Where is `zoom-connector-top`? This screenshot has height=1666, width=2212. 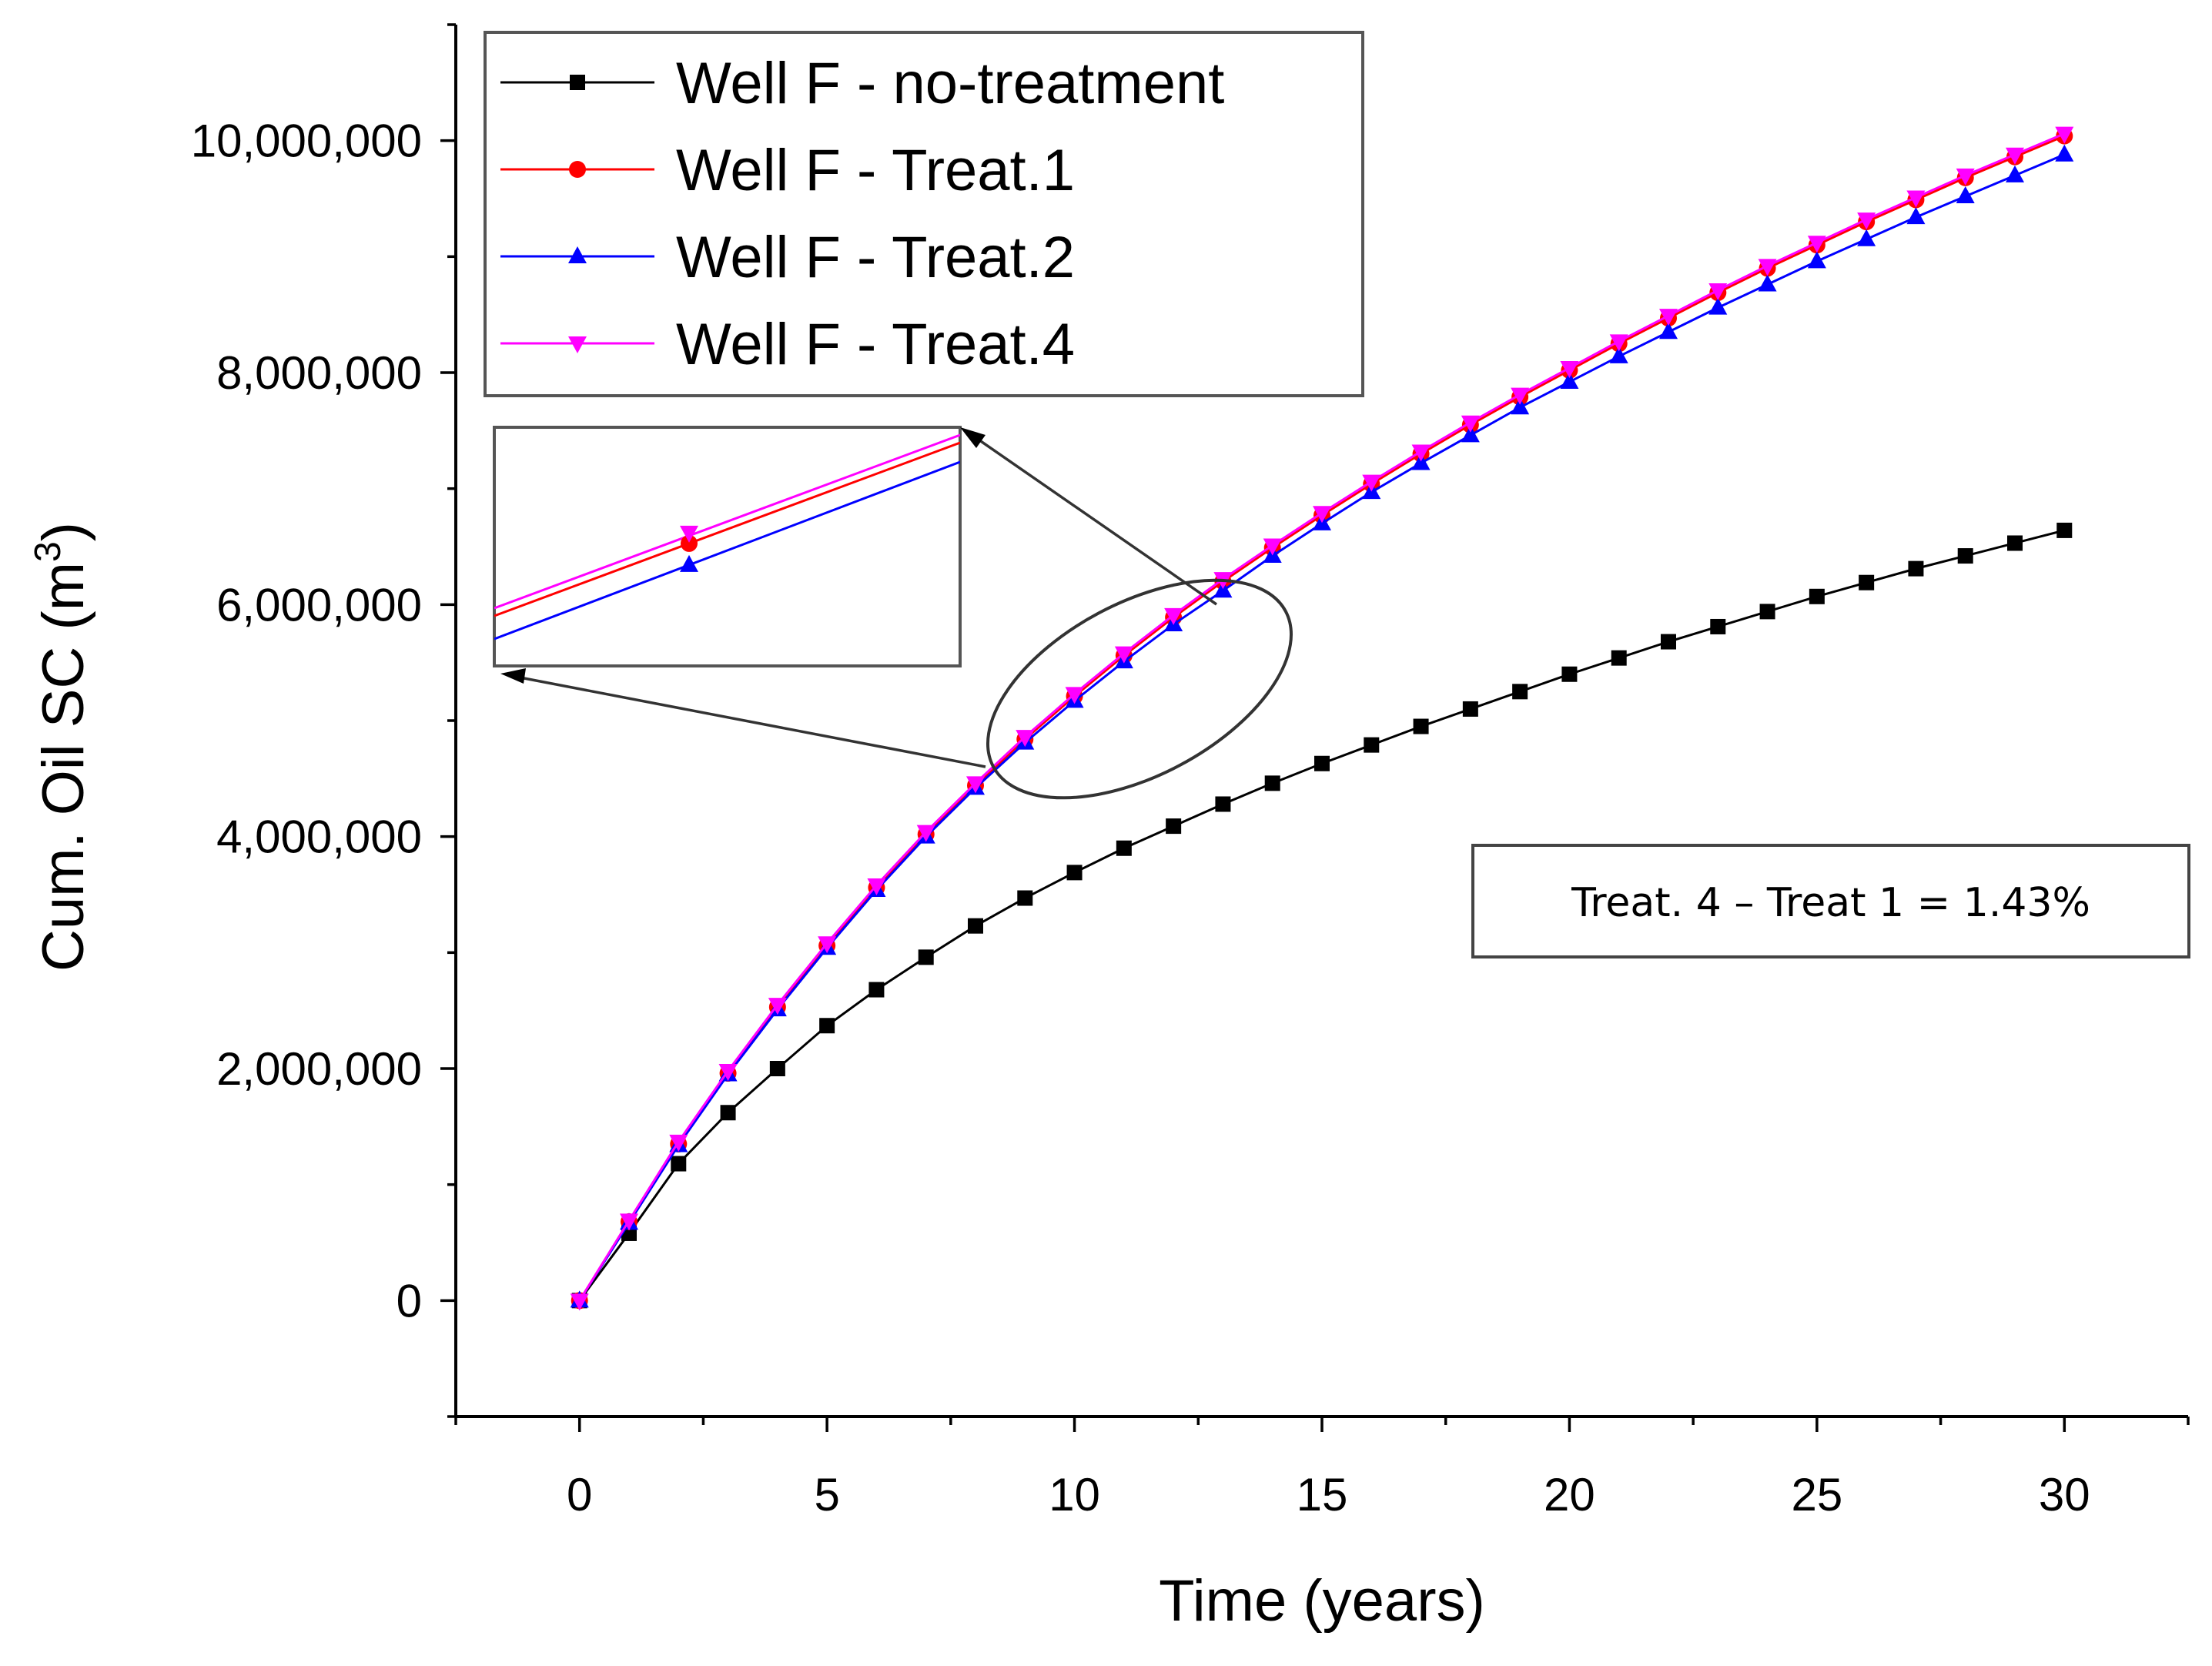
zoom-connector-top is located at coordinates (1091, 518).